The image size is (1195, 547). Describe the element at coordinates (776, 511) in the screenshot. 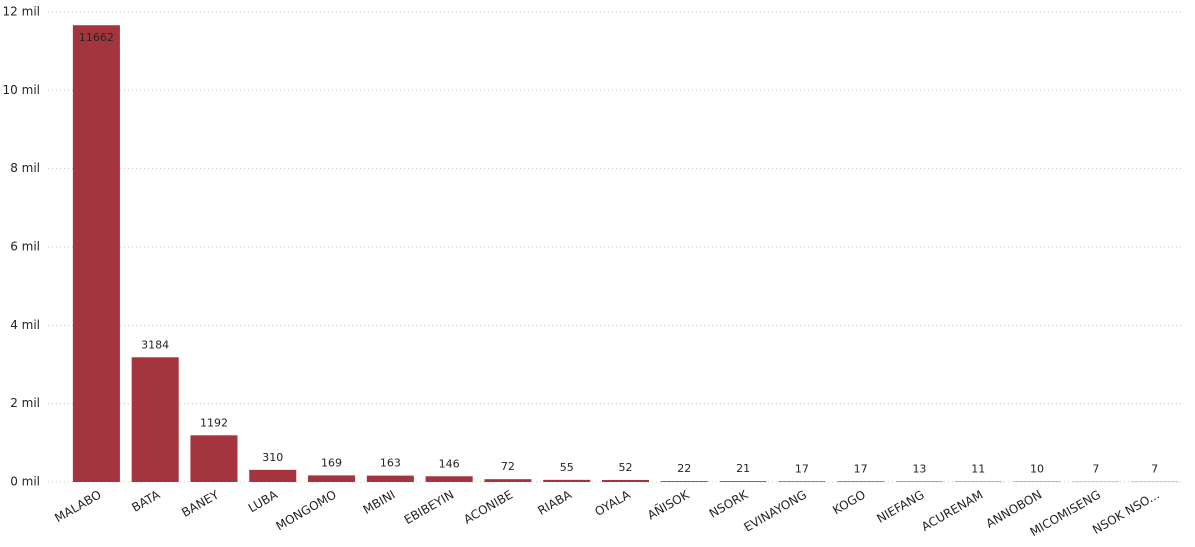

I see `x-tick-label: EVINAYONG` at that location.